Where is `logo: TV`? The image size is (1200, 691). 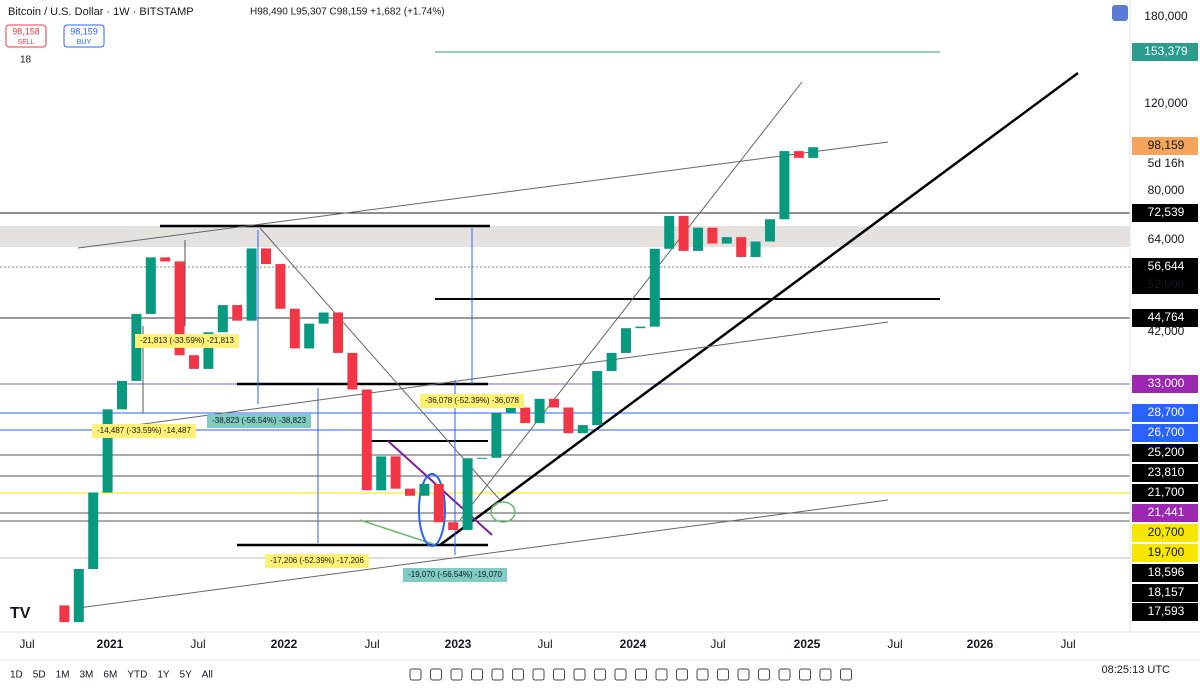
logo: TV is located at coordinates (20, 613).